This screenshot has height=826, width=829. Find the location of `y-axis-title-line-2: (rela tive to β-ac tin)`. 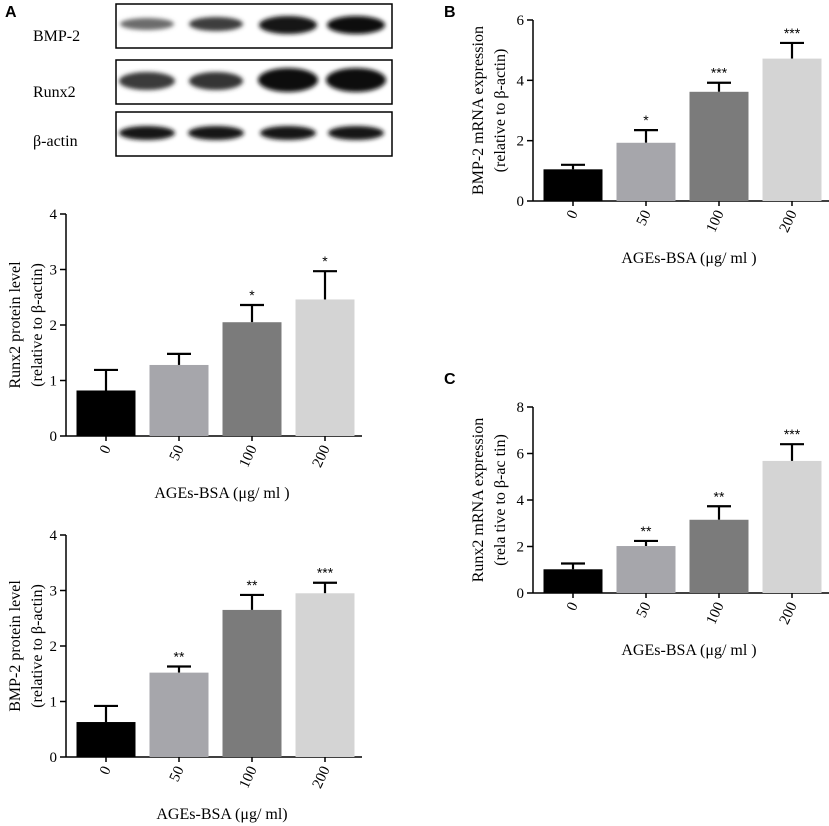

y-axis-title-line-2: (rela tive to β-ac tin) is located at coordinates (500, 500).